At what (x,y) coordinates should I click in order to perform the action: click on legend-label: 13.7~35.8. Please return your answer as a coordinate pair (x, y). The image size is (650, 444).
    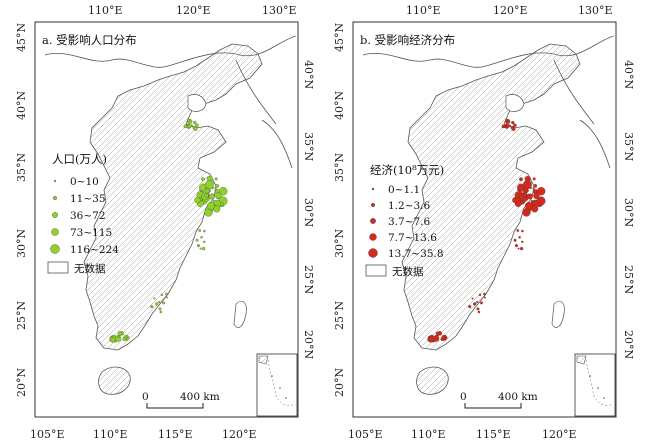
    Looking at the image, I should click on (416, 254).